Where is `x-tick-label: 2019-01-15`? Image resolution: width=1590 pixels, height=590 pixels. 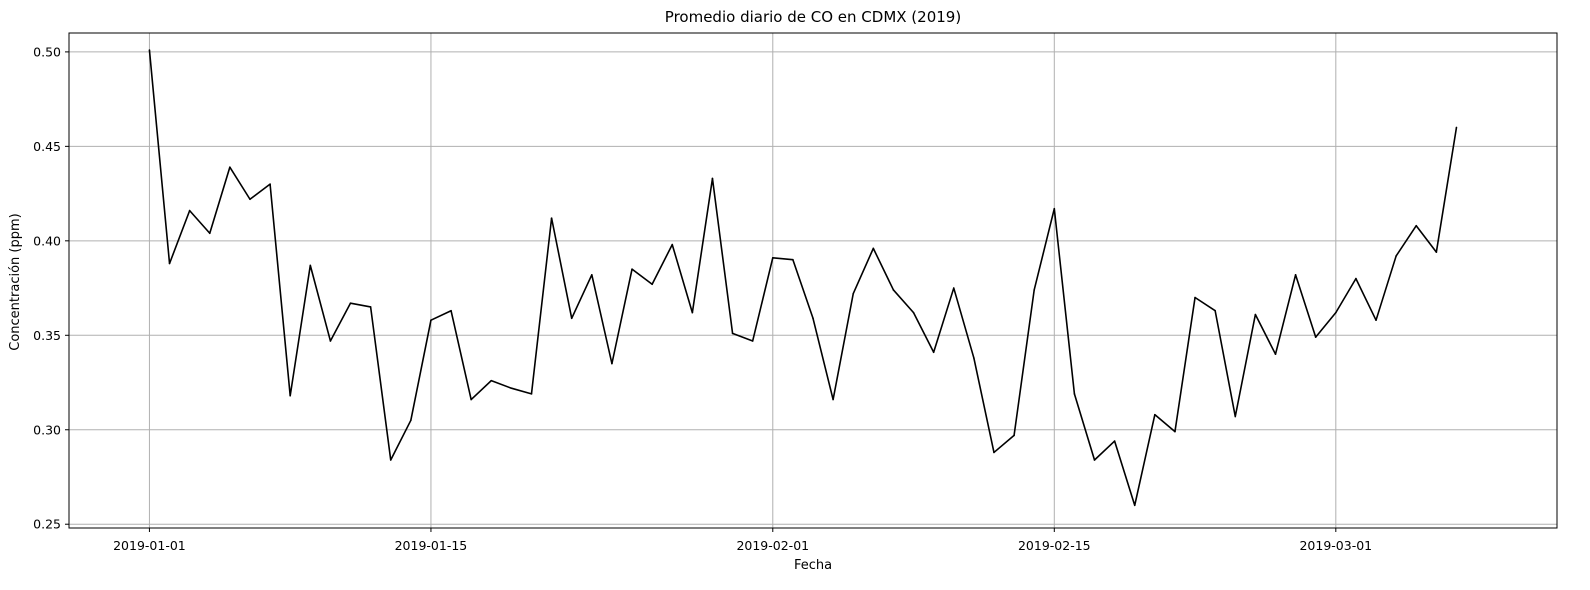
x-tick-label: 2019-01-15 is located at coordinates (431, 545).